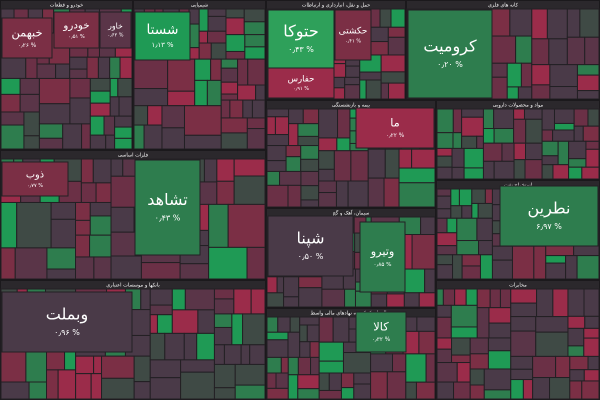 The image size is (600, 400). Describe the element at coordinates (382, 252) in the screenshot. I see `stock-name: وتیرو` at that location.